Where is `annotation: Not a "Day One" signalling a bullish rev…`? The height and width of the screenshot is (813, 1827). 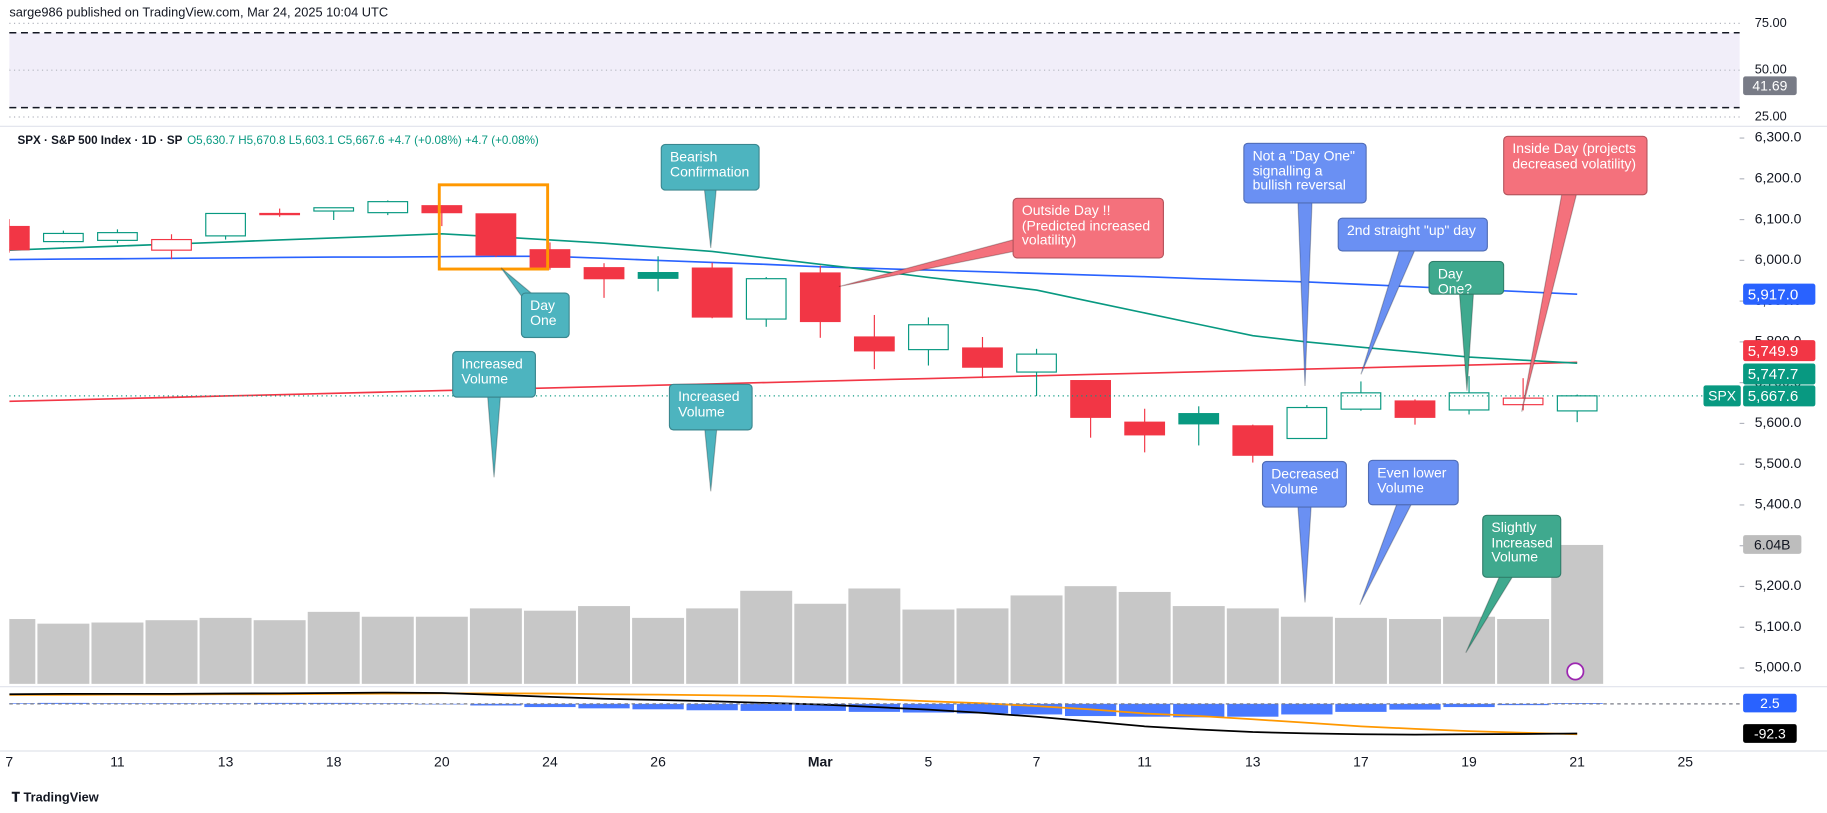 annotation: Not a "Day One" signalling a bullish rev… is located at coordinates (1305, 173).